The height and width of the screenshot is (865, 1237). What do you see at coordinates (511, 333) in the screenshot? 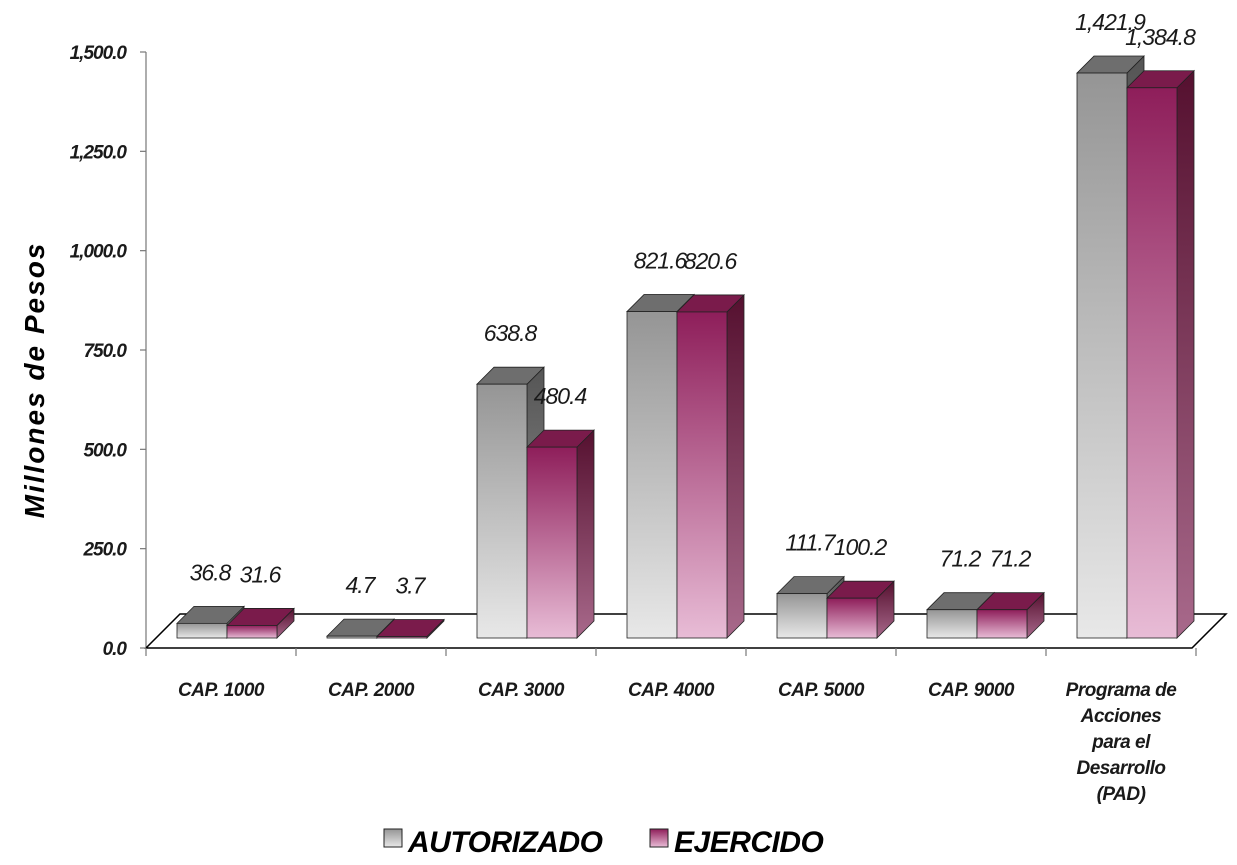
I see `data-label: 638.8` at bounding box center [511, 333].